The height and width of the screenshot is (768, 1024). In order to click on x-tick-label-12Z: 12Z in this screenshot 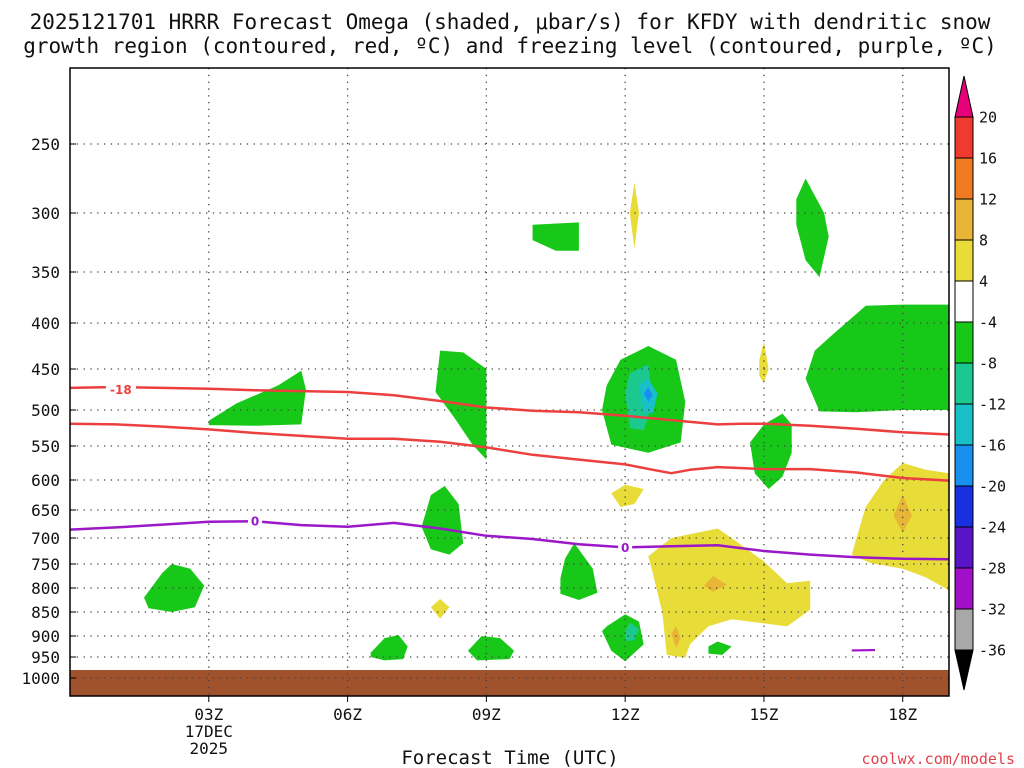, I will do `click(625, 714)`.